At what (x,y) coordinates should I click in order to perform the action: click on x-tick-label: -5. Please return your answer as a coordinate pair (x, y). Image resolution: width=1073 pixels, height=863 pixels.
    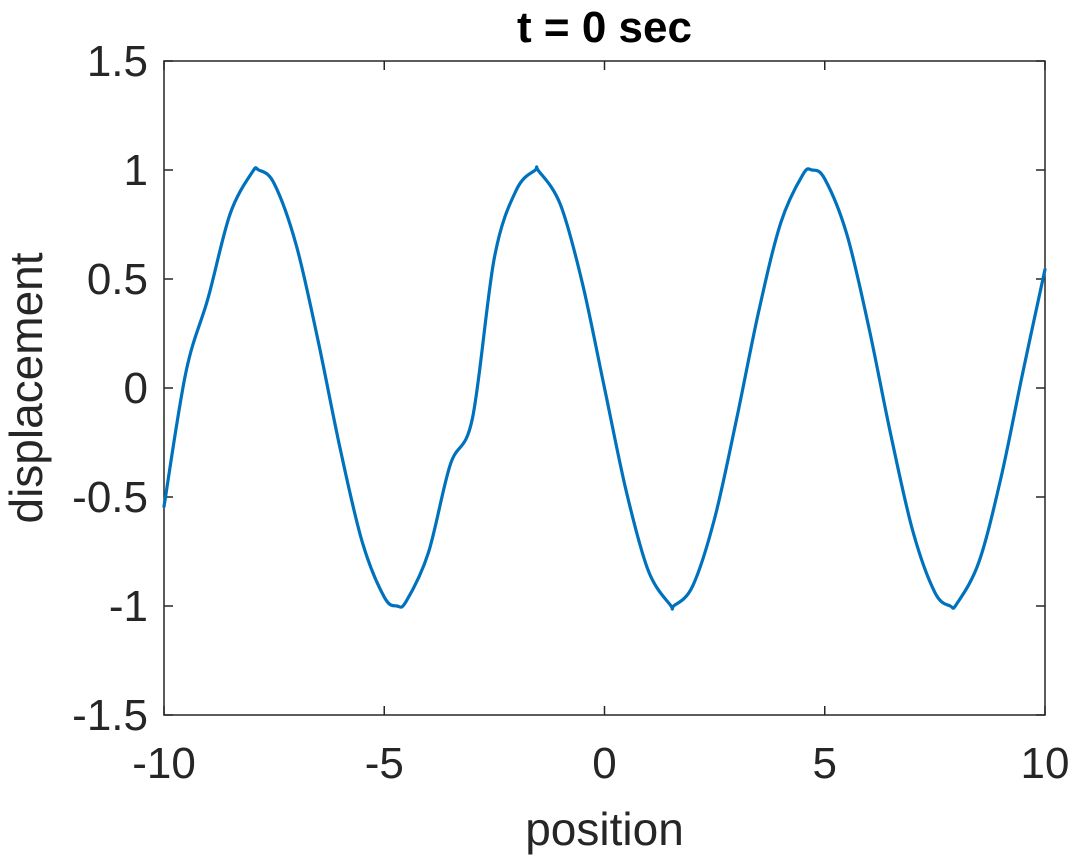
    Looking at the image, I should click on (384, 763).